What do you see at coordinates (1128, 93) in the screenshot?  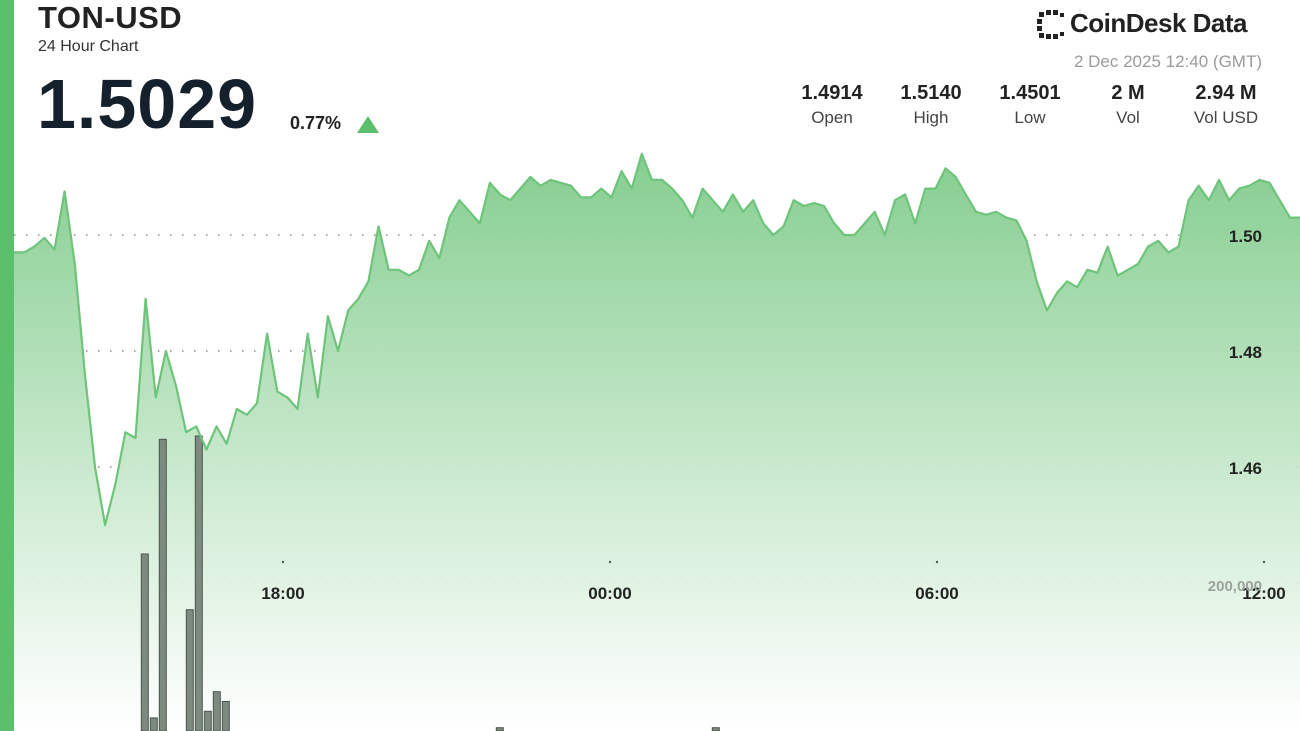 I see `stat-vol-value: 2 M` at bounding box center [1128, 93].